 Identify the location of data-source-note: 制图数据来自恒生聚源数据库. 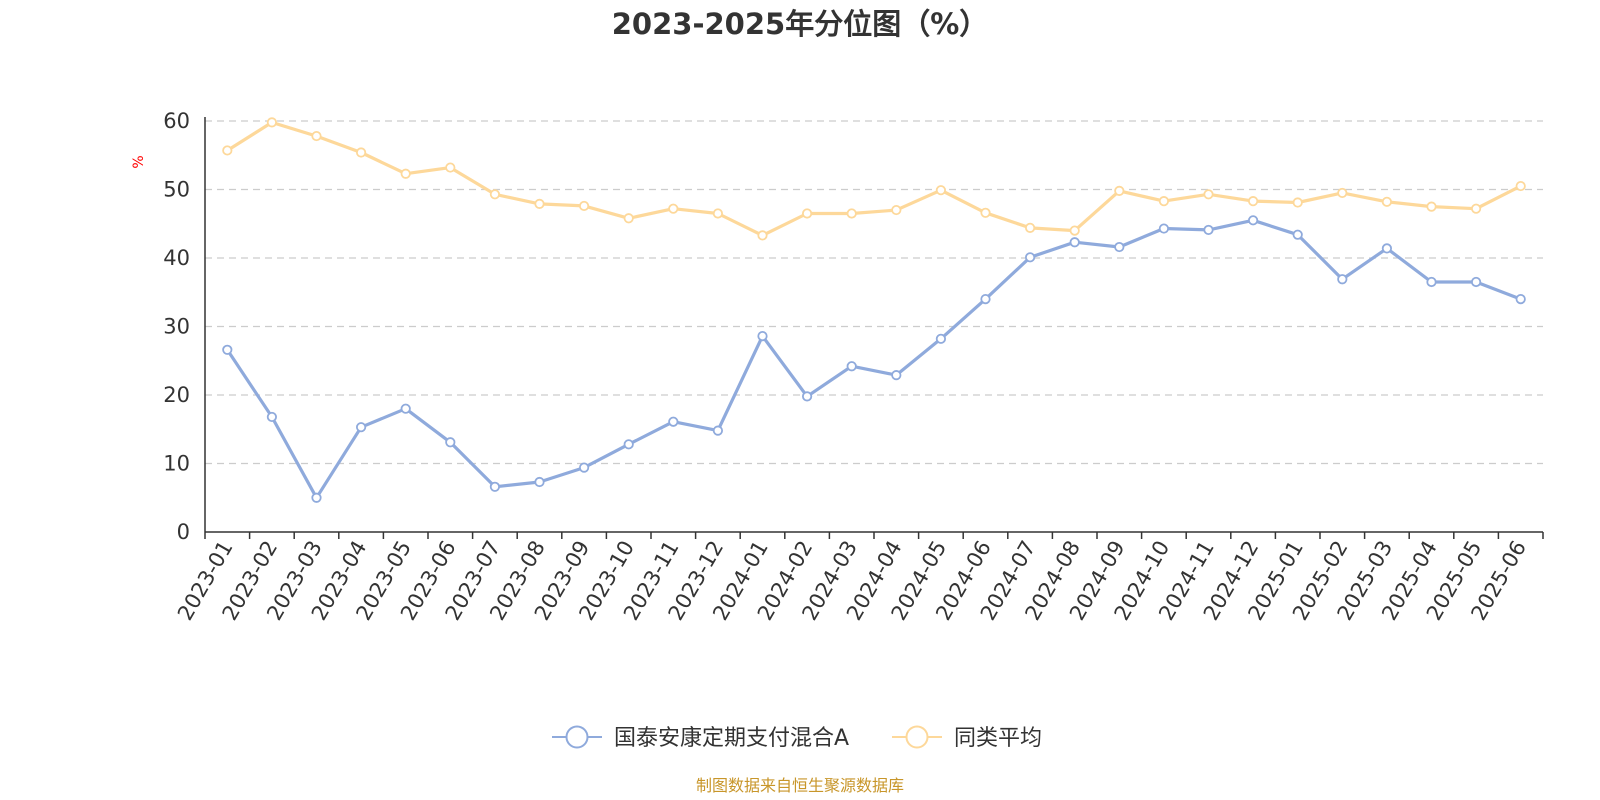
(800, 785).